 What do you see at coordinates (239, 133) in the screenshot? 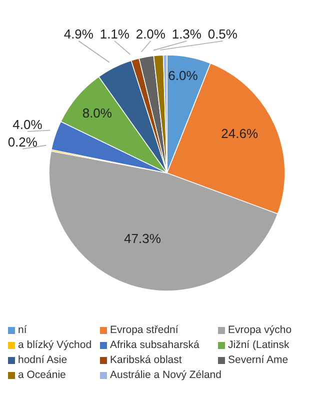
I see `data-label: 24.6%` at bounding box center [239, 133].